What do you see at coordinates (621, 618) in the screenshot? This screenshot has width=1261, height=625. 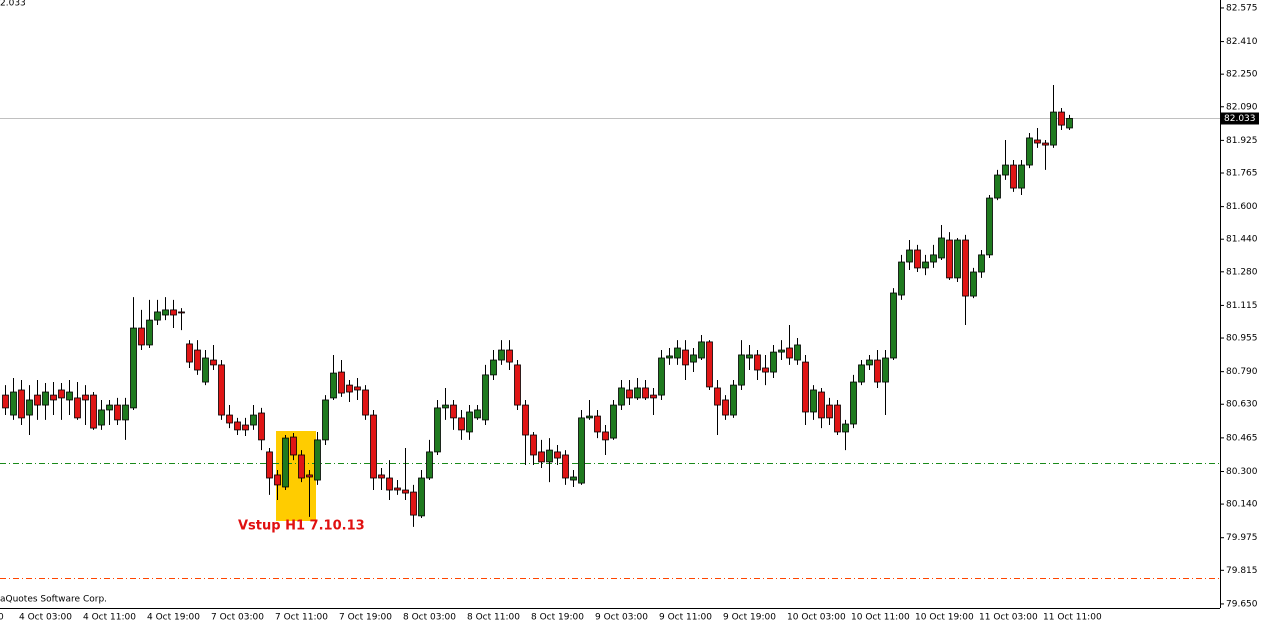 I see `x-tick-label: 9 Oct 03:00` at bounding box center [621, 618].